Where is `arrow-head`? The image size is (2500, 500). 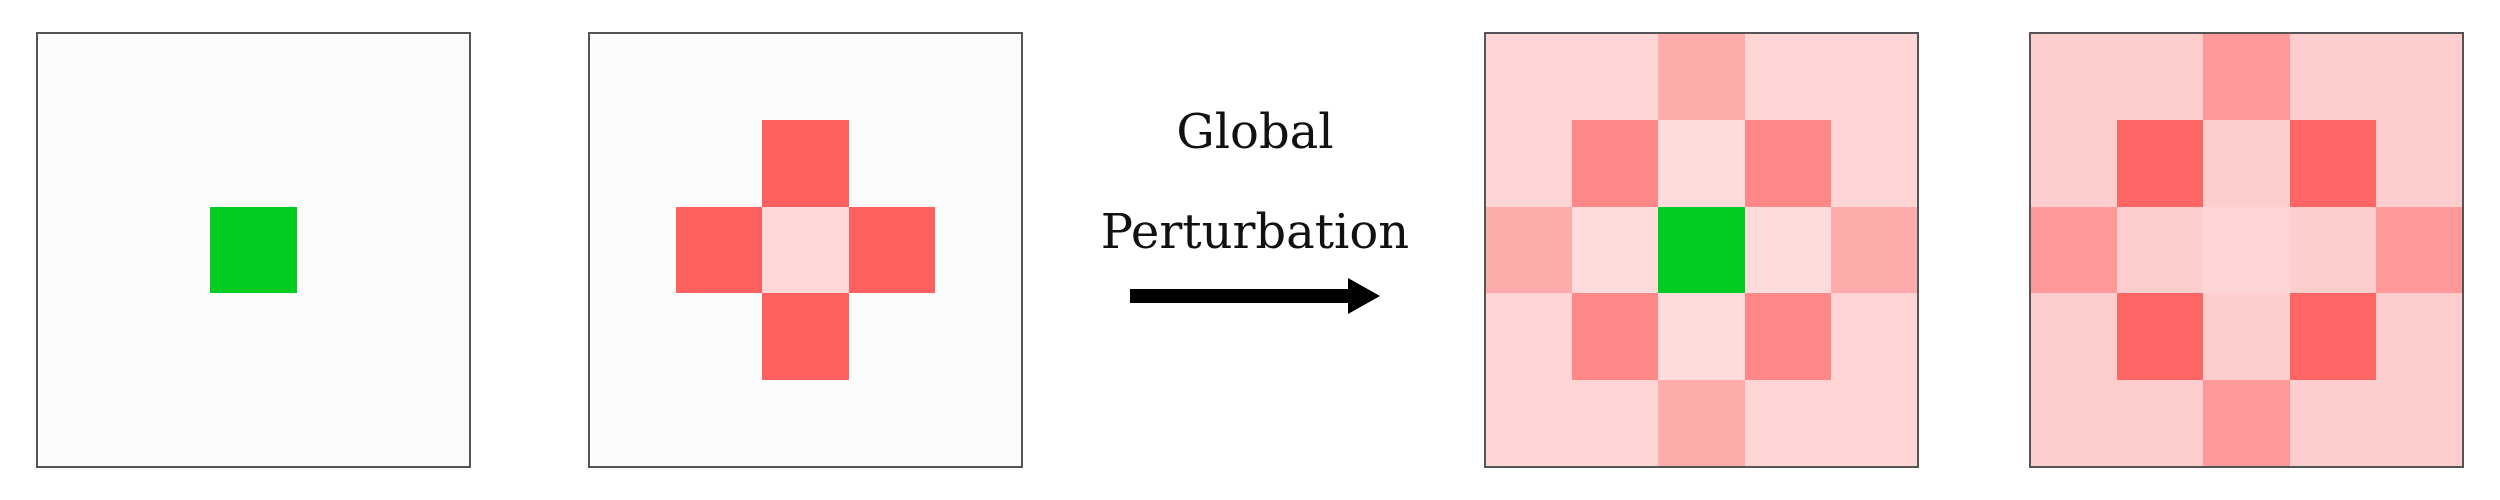 arrow-head is located at coordinates (1364, 296).